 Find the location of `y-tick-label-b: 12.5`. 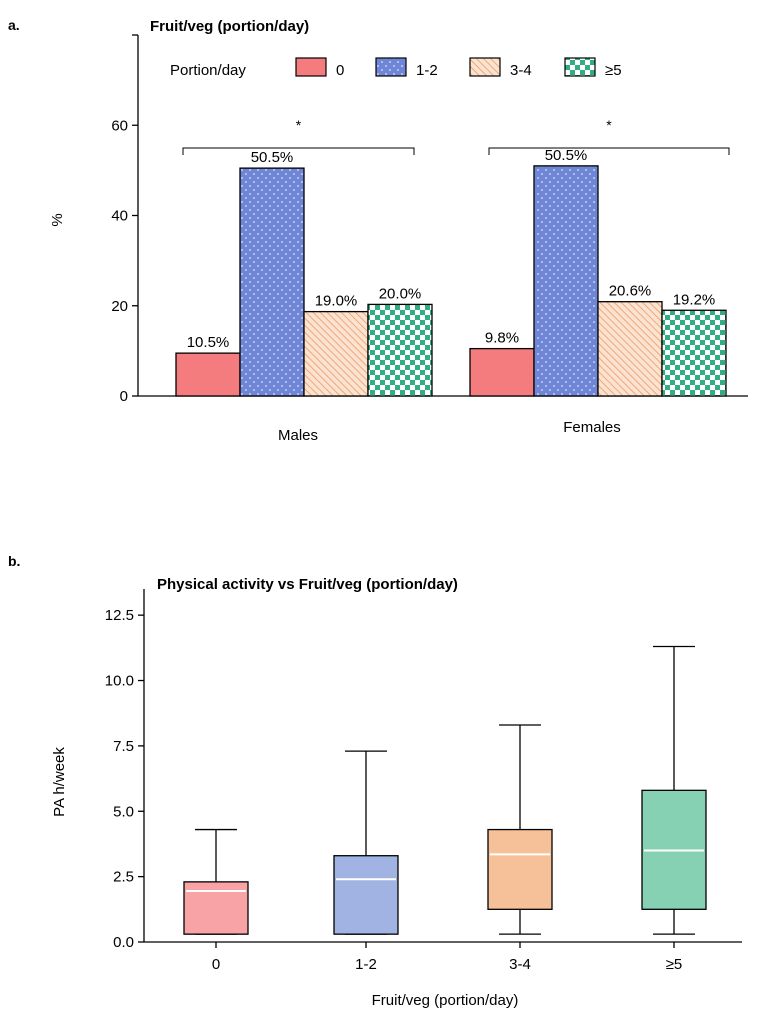

y-tick-label-b: 12.5 is located at coordinates (119, 615).